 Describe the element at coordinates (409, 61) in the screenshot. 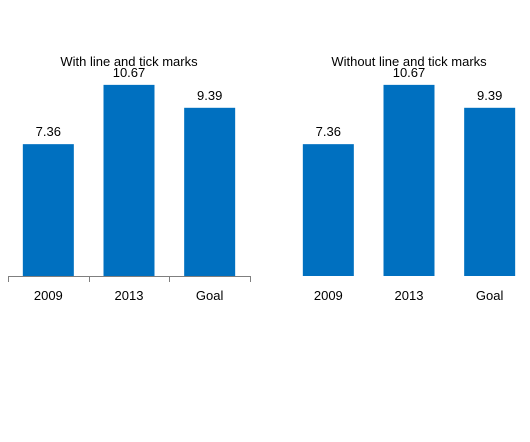

I see `chart-title: Without line and tick marks` at that location.